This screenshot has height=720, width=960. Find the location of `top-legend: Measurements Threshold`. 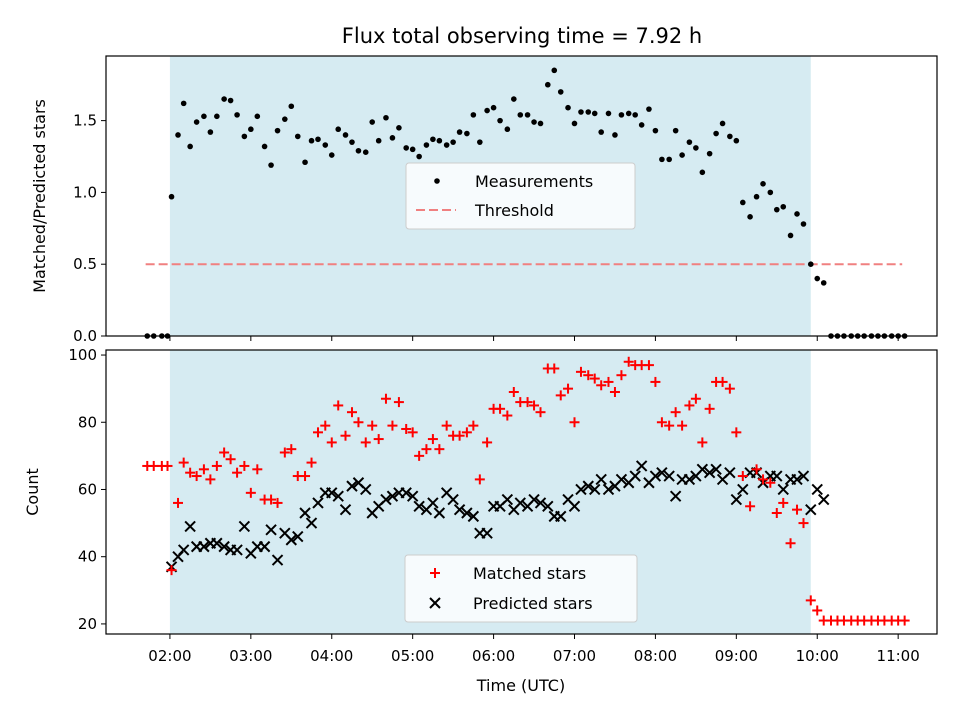

top-legend: Measurements Threshold is located at coordinates (520, 196).